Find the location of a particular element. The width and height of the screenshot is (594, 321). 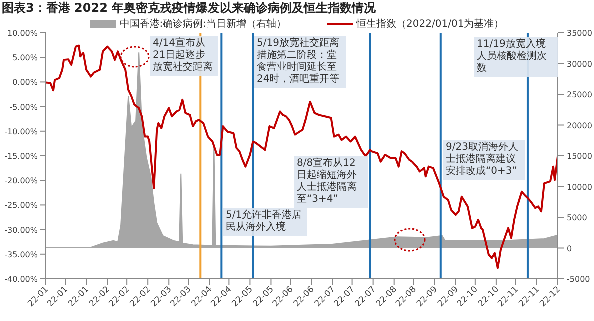

y-tick-label: 10.00% is located at coordinates (22, 33).